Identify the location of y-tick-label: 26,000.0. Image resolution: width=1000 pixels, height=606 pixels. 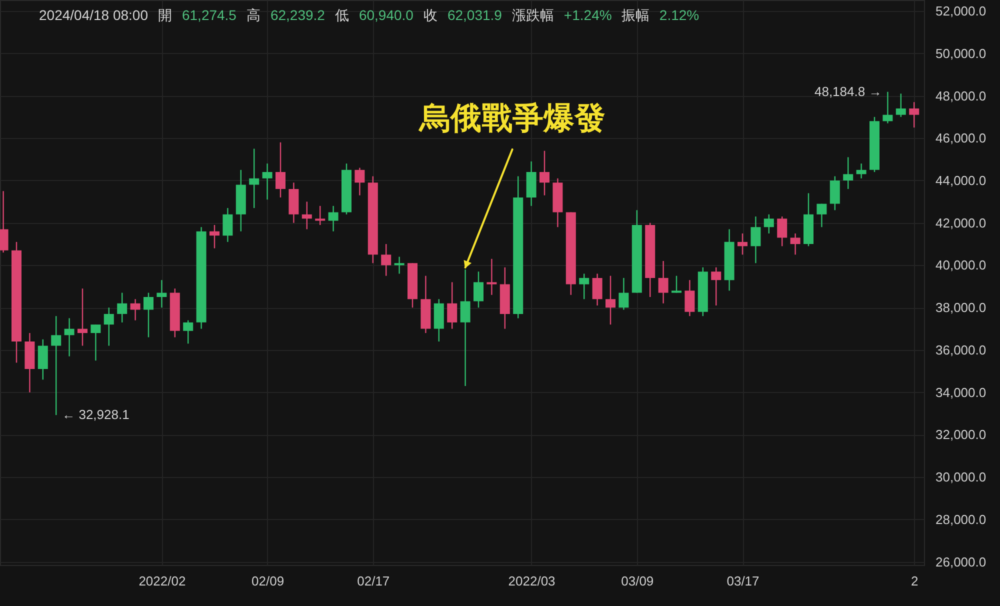
(961, 562).